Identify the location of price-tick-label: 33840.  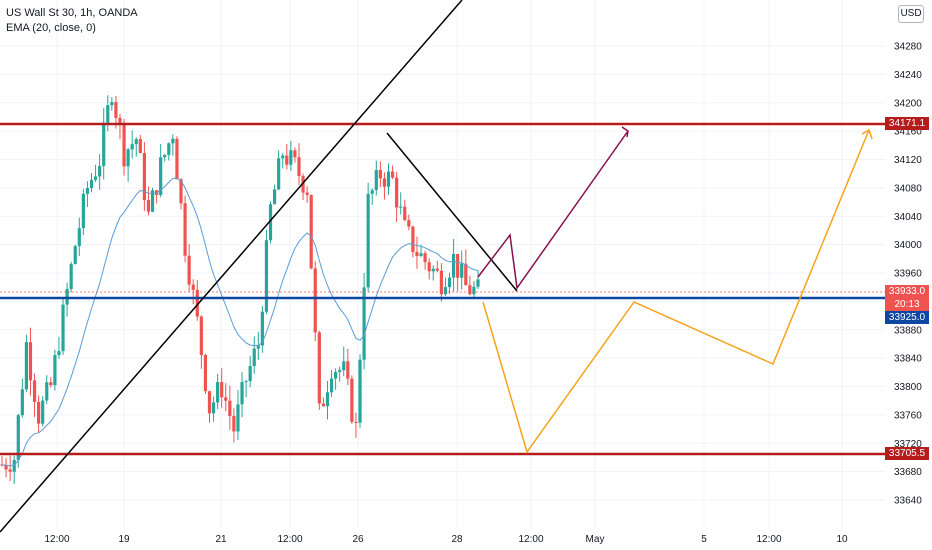
(908, 359).